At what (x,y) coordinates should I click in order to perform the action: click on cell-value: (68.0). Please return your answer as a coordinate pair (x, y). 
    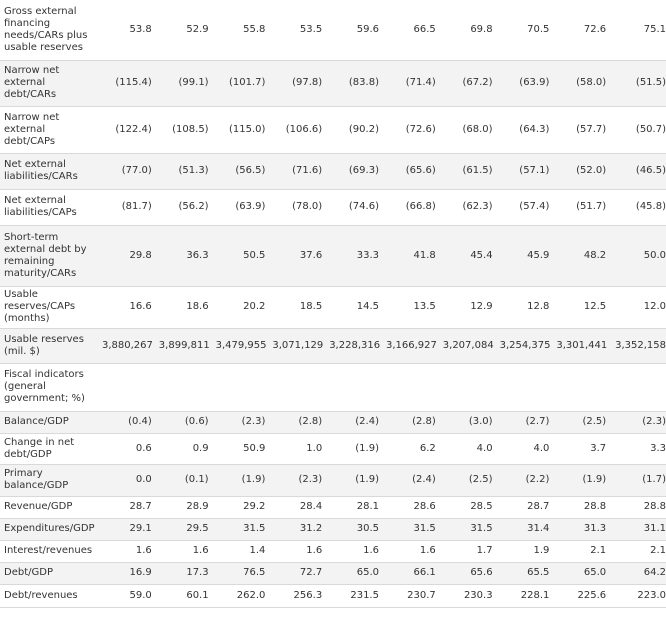
    Looking at the image, I should click on (467, 130).